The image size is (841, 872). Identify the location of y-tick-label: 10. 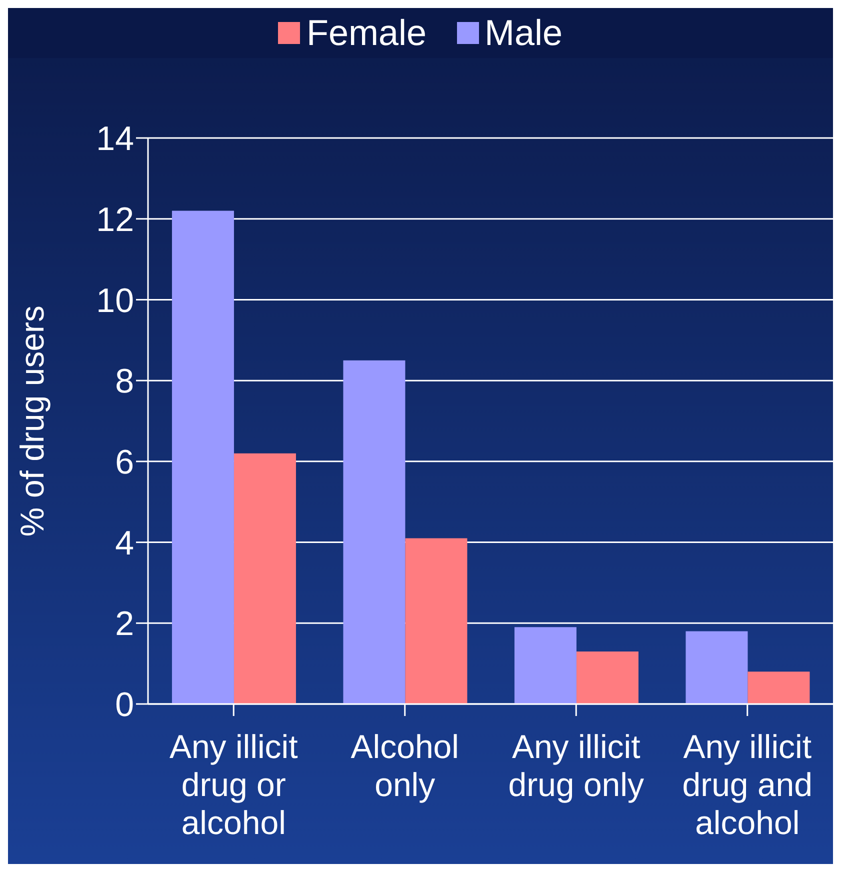
(115, 301).